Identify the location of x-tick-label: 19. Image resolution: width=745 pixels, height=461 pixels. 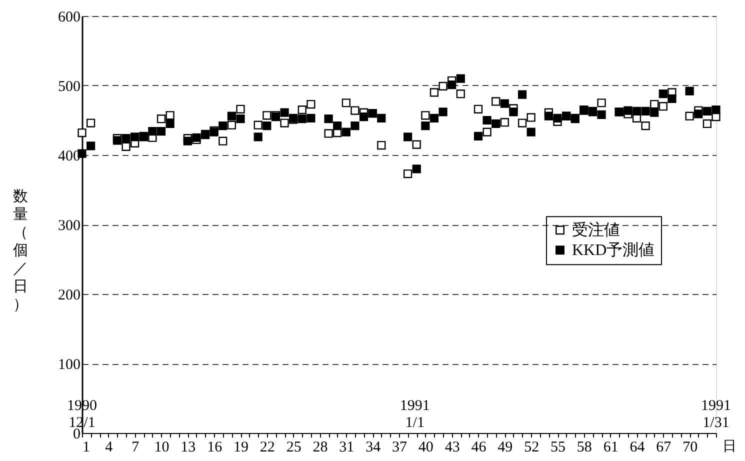
(241, 448).